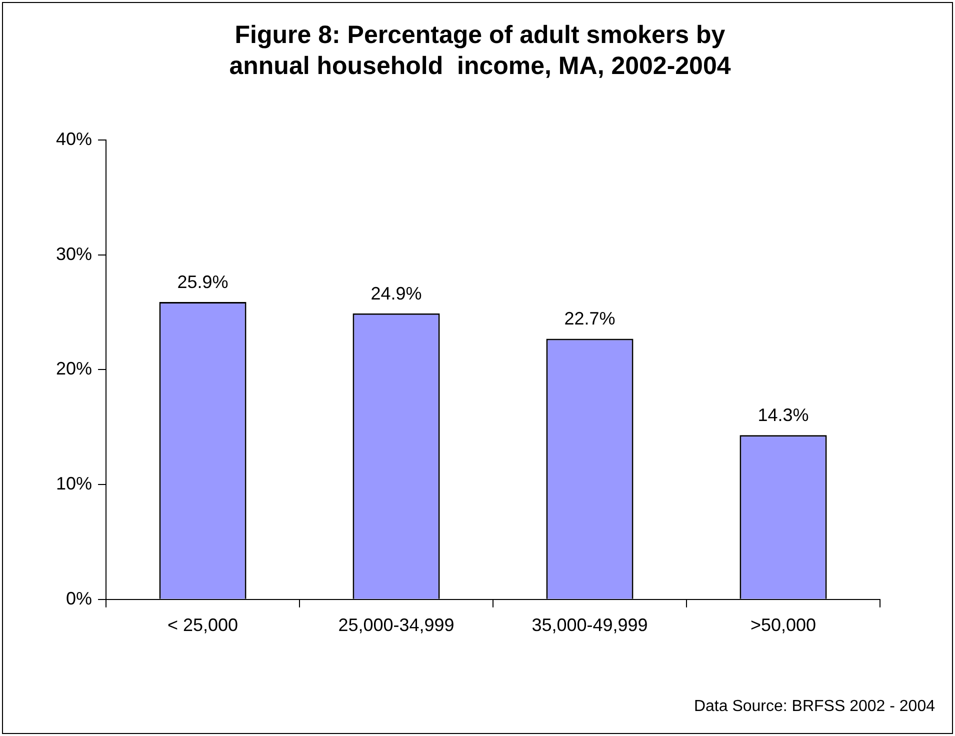  Describe the element at coordinates (396, 625) in the screenshot. I see `x-tick-label: 25,000-34,999` at that location.